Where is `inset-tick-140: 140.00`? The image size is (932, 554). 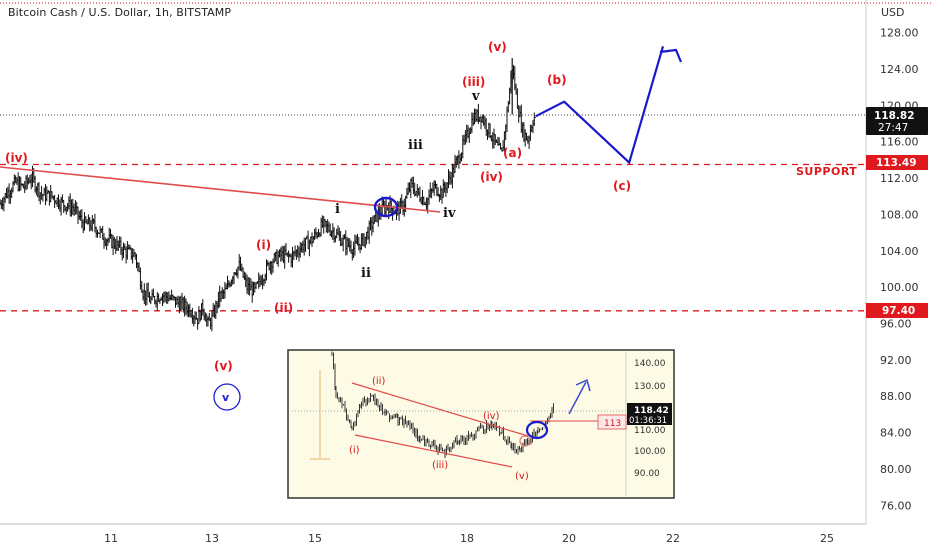 inset-tick-140: 140.00 is located at coordinates (650, 364).